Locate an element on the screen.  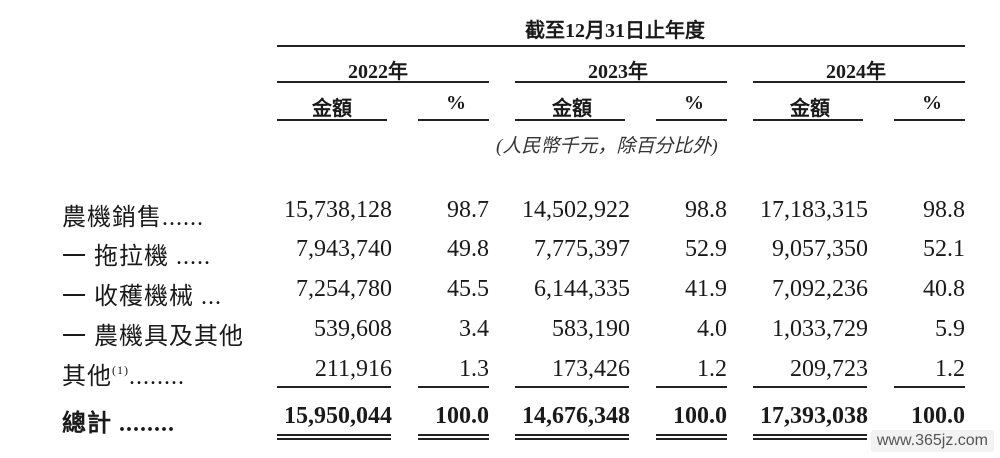
cell-percent-2023: 98.8 is located at coordinates (706, 210).